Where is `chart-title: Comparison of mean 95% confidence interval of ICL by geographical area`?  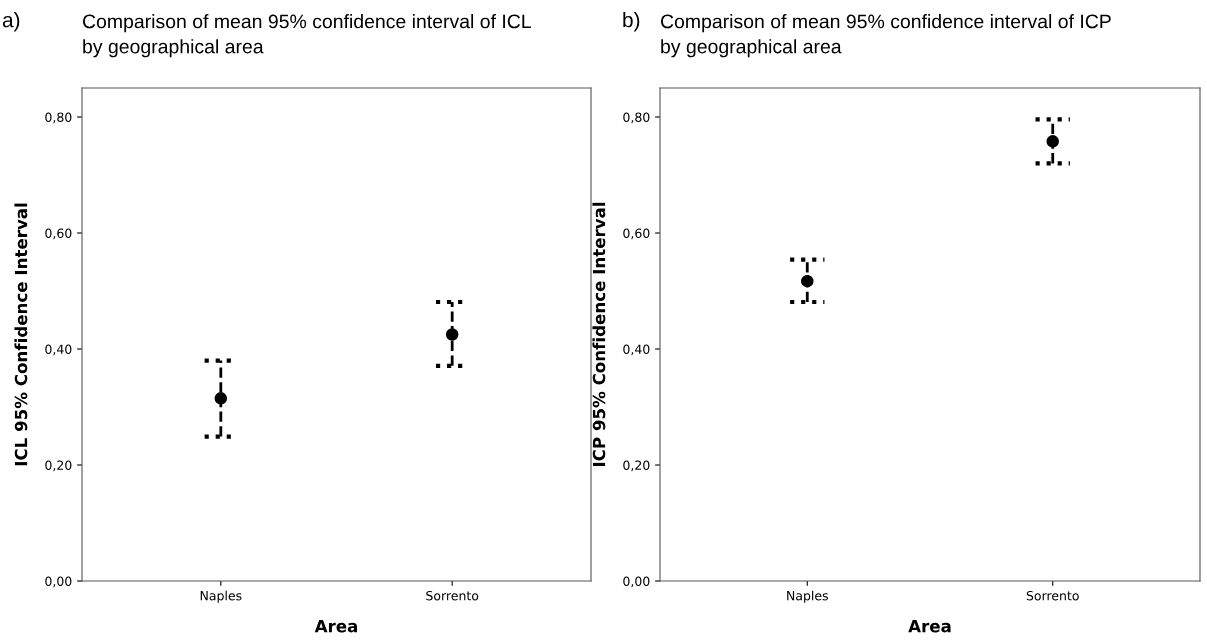
chart-title: Comparison of mean 95% confidence interval of ICL by geographical area is located at coordinates (306, 36).